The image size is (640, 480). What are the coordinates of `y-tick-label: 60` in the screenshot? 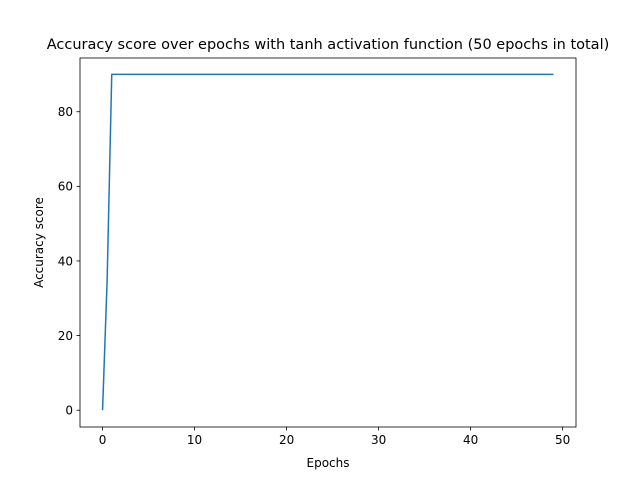 It's located at (65, 187).